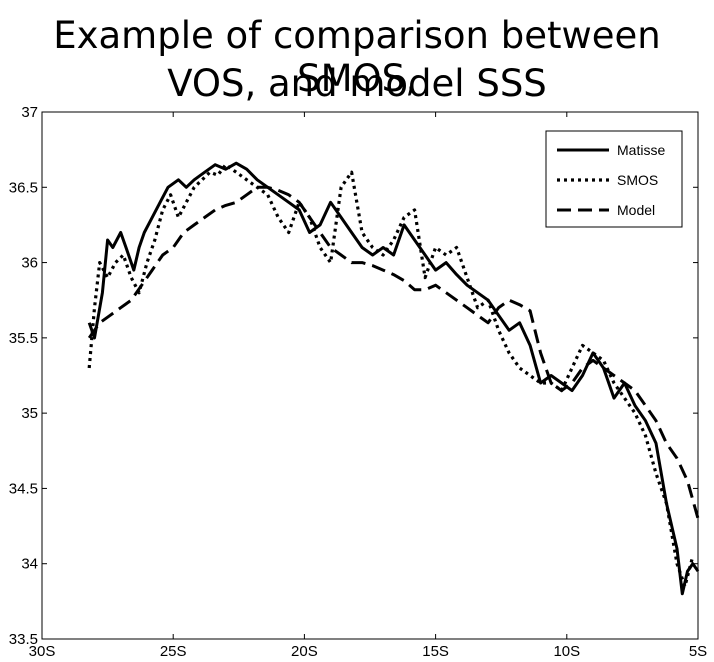 The image size is (714, 662). I want to click on y-tick-label: 34, so click(29, 564).